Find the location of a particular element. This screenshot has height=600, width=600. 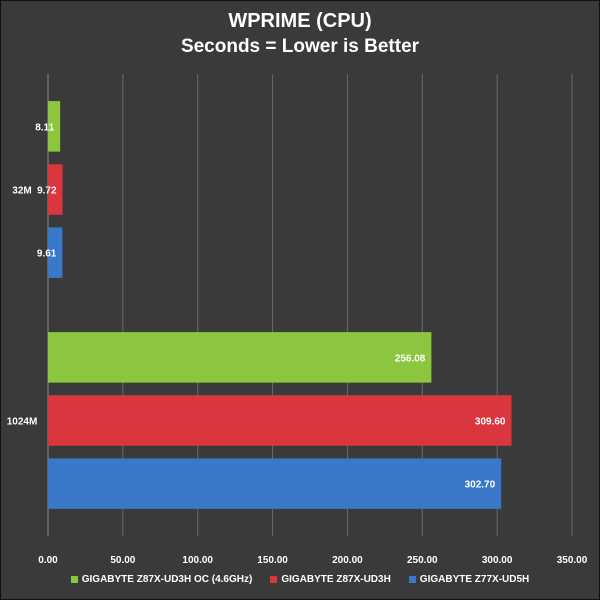

legend-item: GIGABYTE Z77X-UD5H is located at coordinates (469, 579).